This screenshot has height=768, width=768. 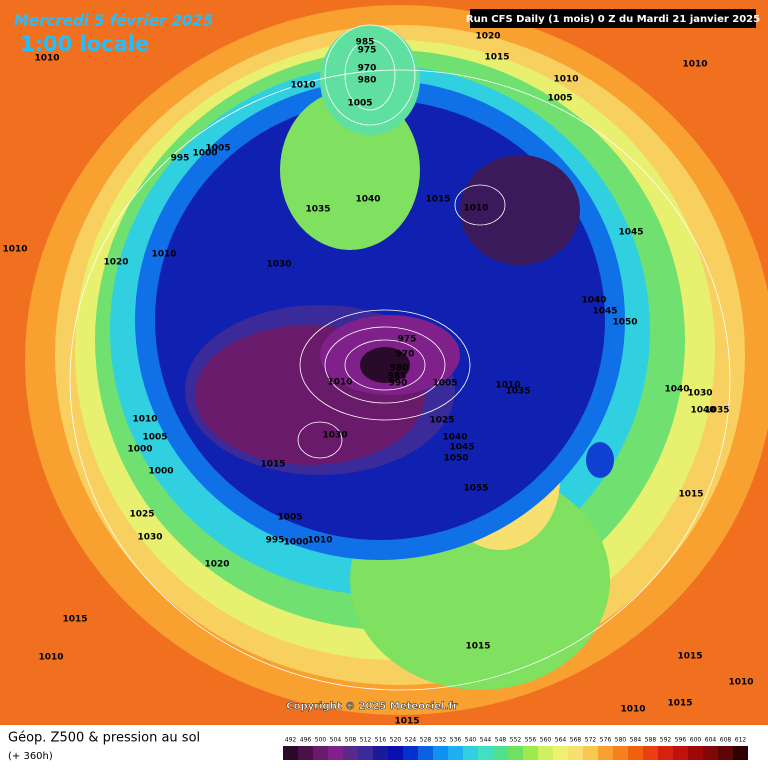 I want to click on colorbar-label: 576, so click(x=606, y=740).